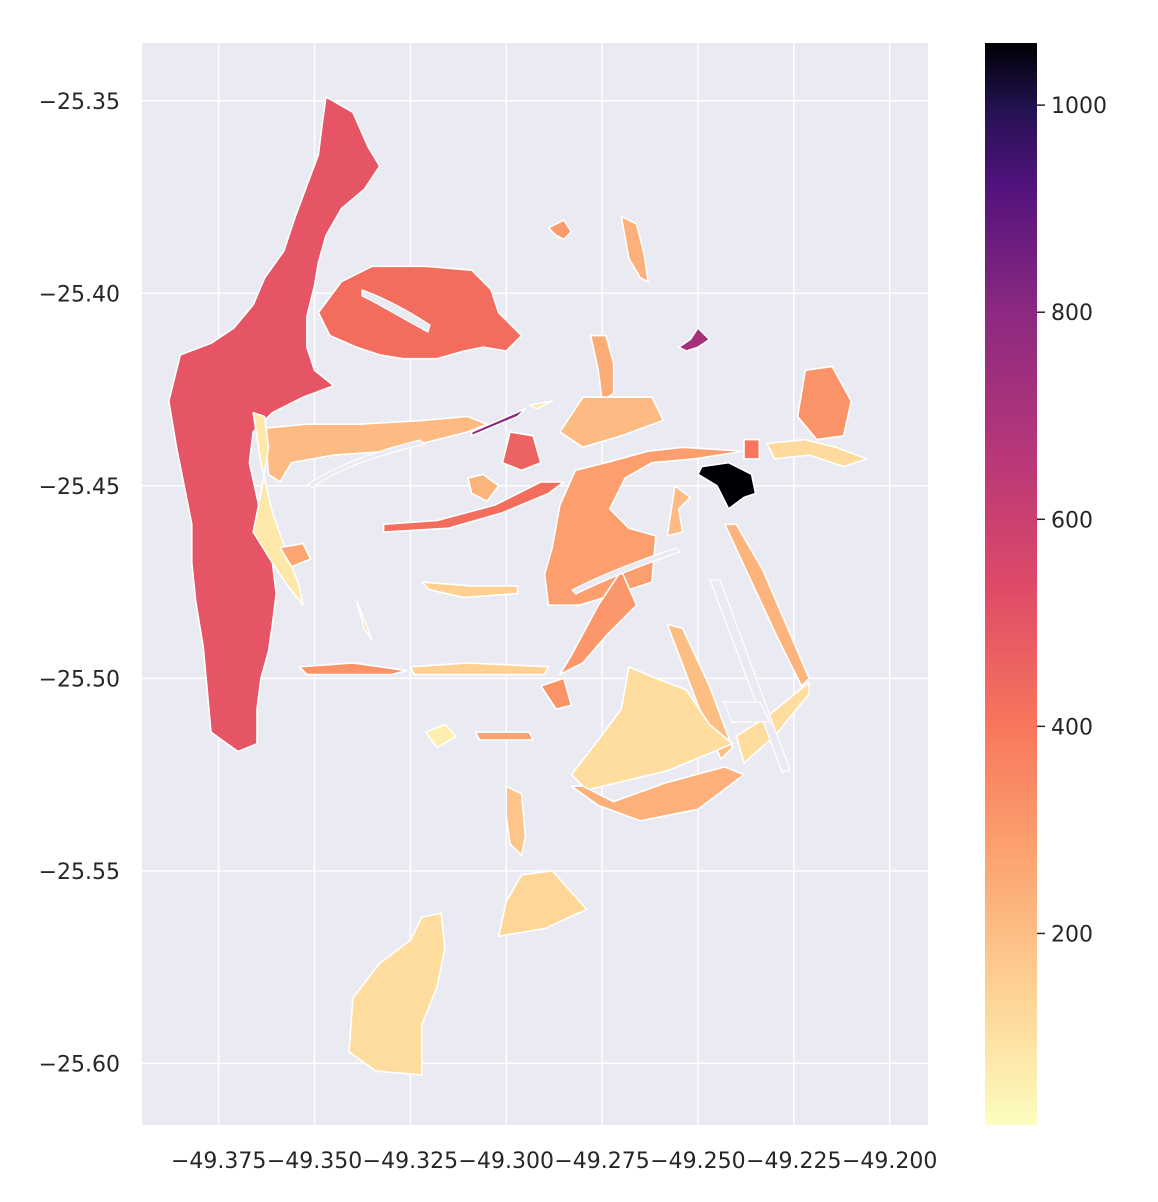  Describe the element at coordinates (79, 872) in the screenshot. I see `y-tick-label-4: −25.55` at that location.